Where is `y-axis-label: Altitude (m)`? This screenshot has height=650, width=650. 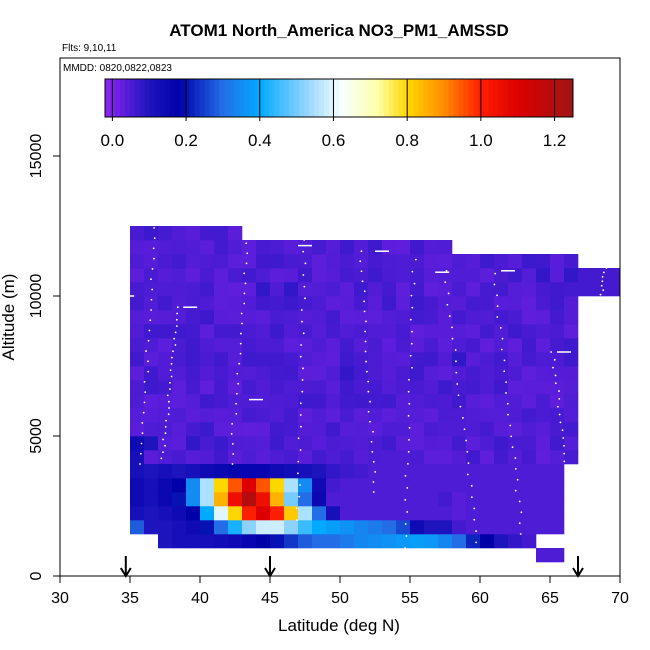 y-axis-label: Altitude (m) is located at coordinates (9, 317).